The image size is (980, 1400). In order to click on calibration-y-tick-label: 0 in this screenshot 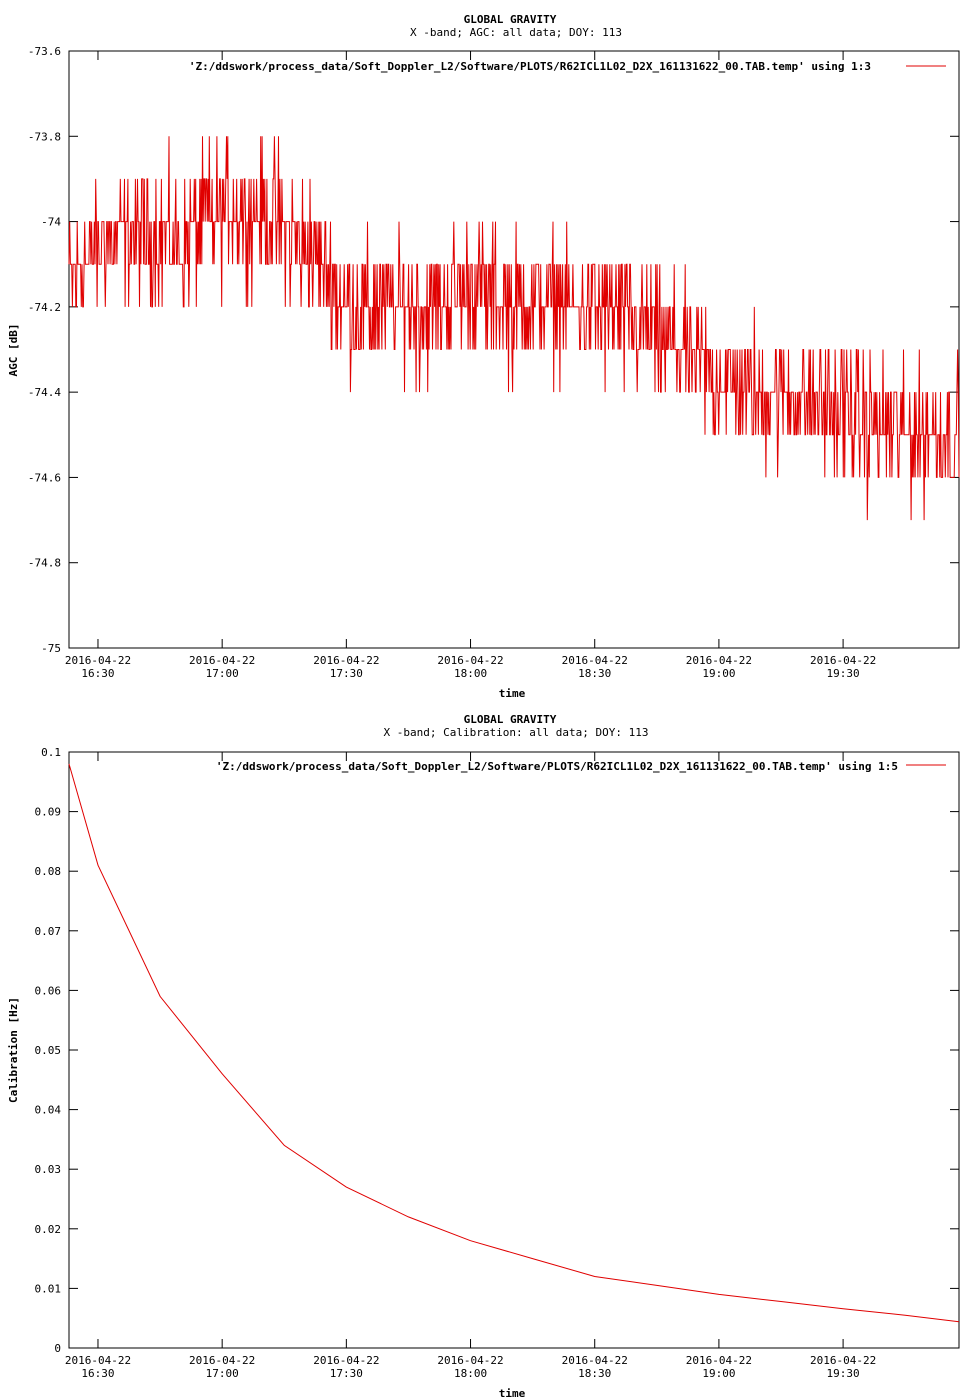, I will do `click(57, 1348)`.